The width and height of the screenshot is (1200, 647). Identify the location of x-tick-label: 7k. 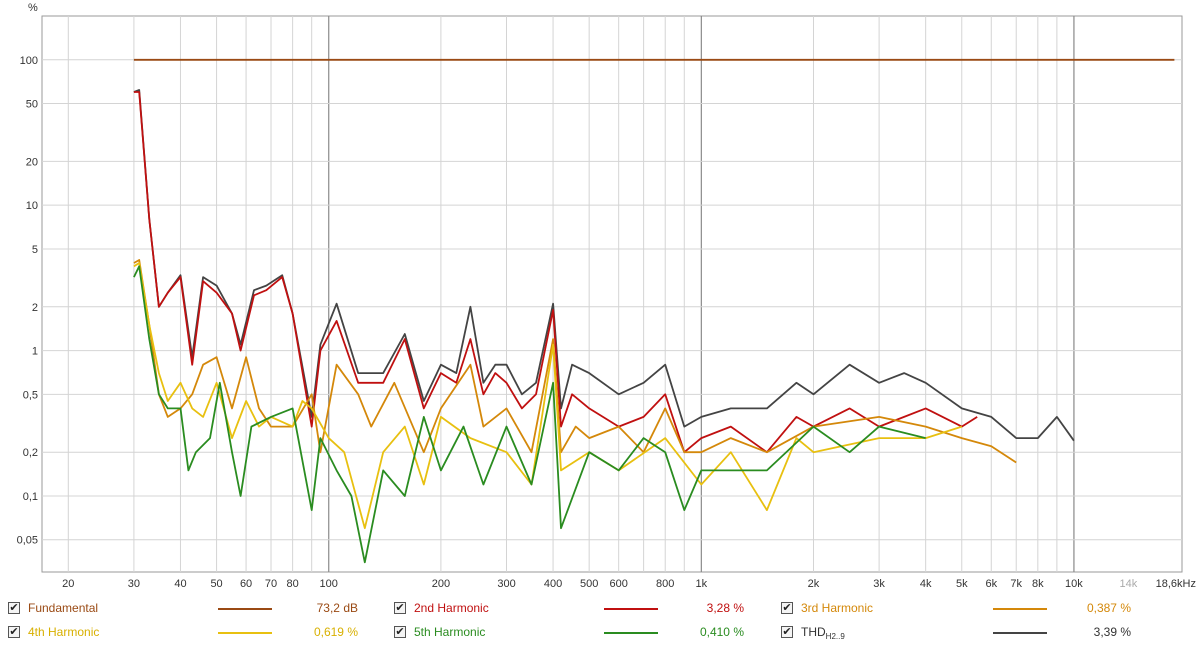
(1016, 584).